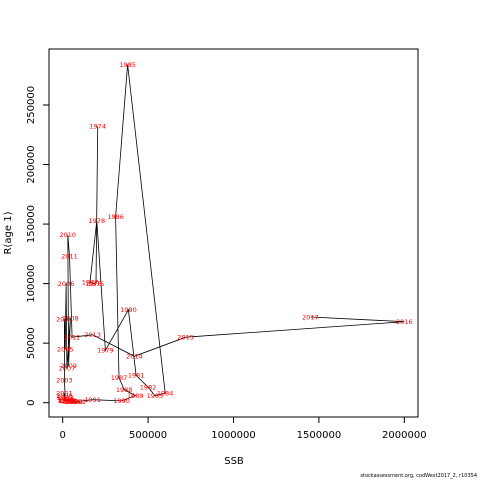 The width and height of the screenshot is (480, 480). I want to click on y-axis: 0 50000 100000 150000 200000 250000, so click(38, 246).